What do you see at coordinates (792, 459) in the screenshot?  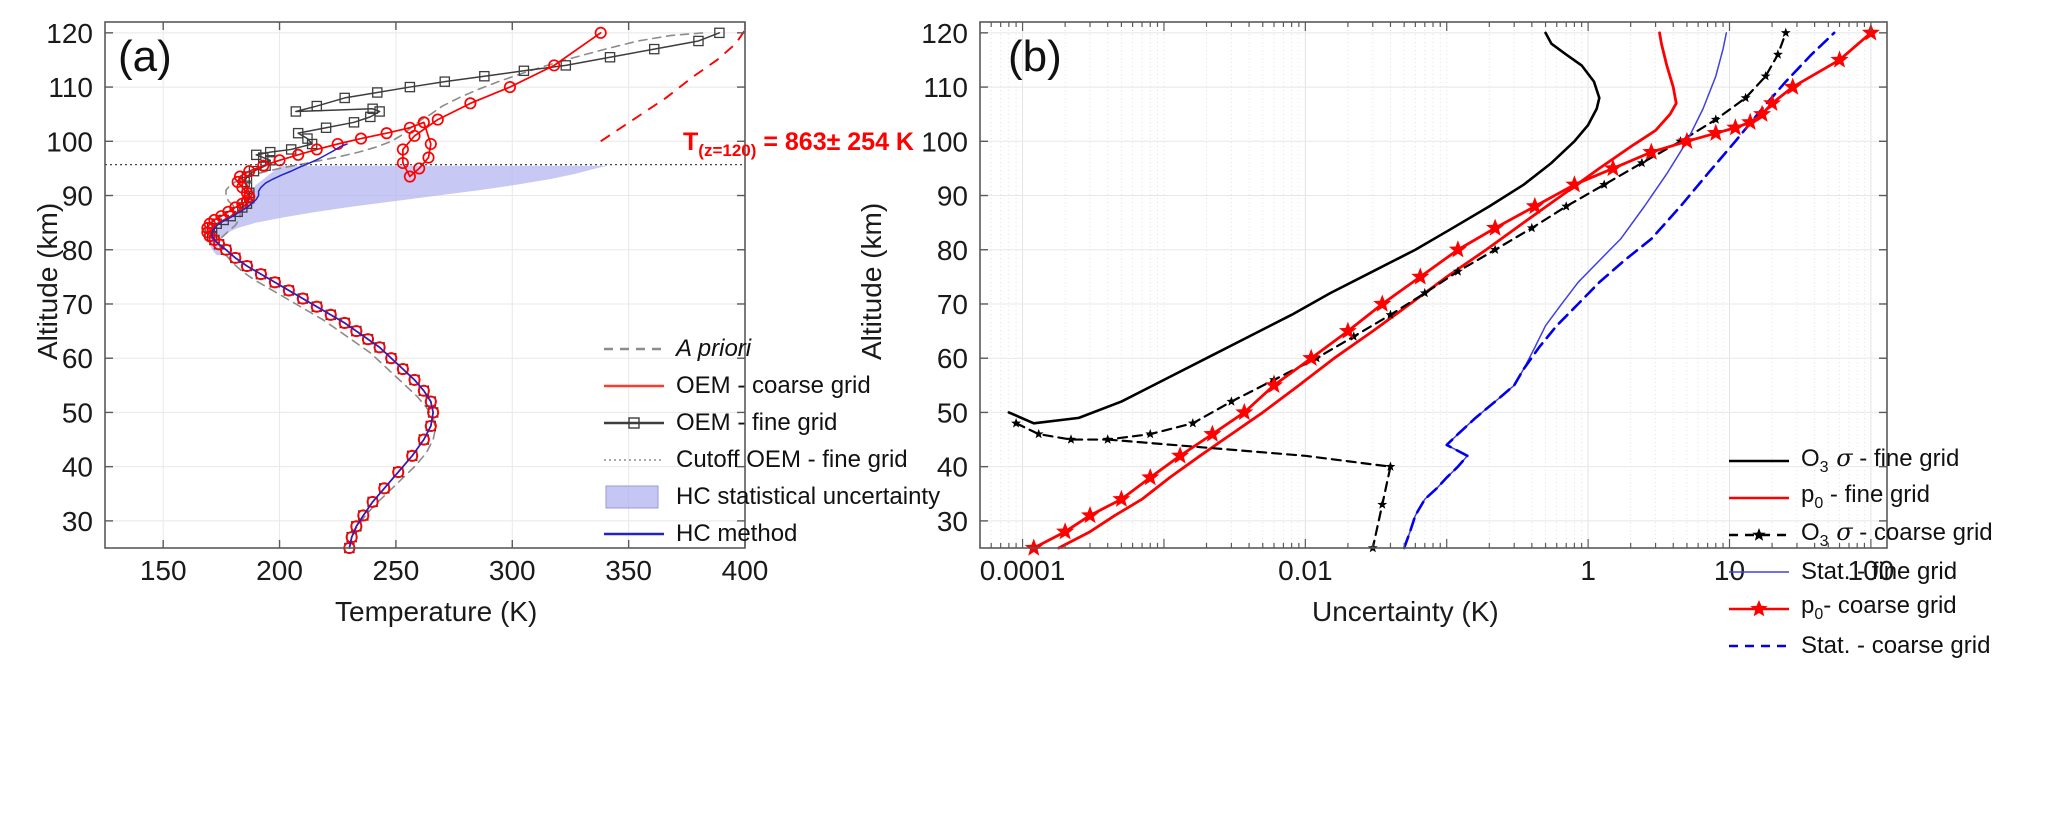 I see `legend-label: Cutoff OEM - fine grid` at bounding box center [792, 459].